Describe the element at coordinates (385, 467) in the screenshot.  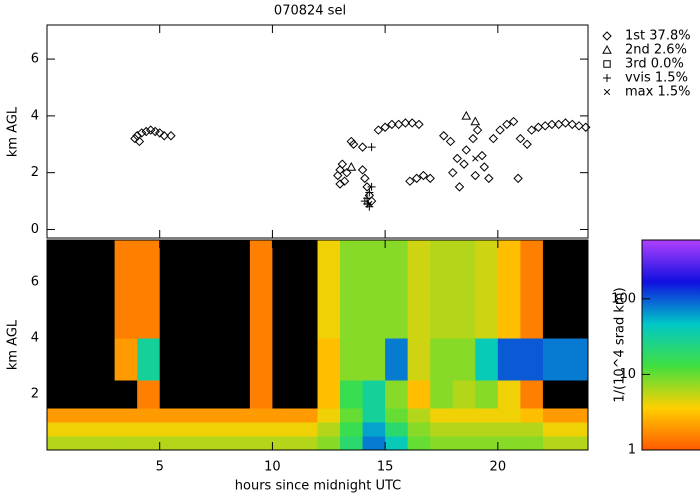
I see `x-tick-label: 15` at that location.